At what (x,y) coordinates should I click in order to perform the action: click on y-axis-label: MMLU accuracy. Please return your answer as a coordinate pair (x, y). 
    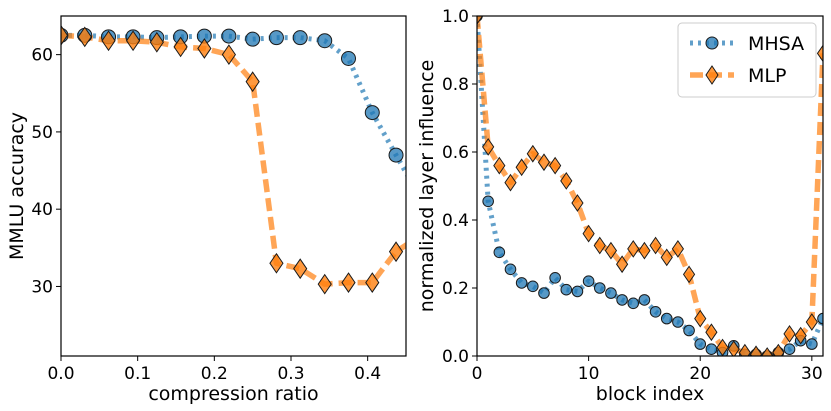
    Looking at the image, I should click on (17, 186).